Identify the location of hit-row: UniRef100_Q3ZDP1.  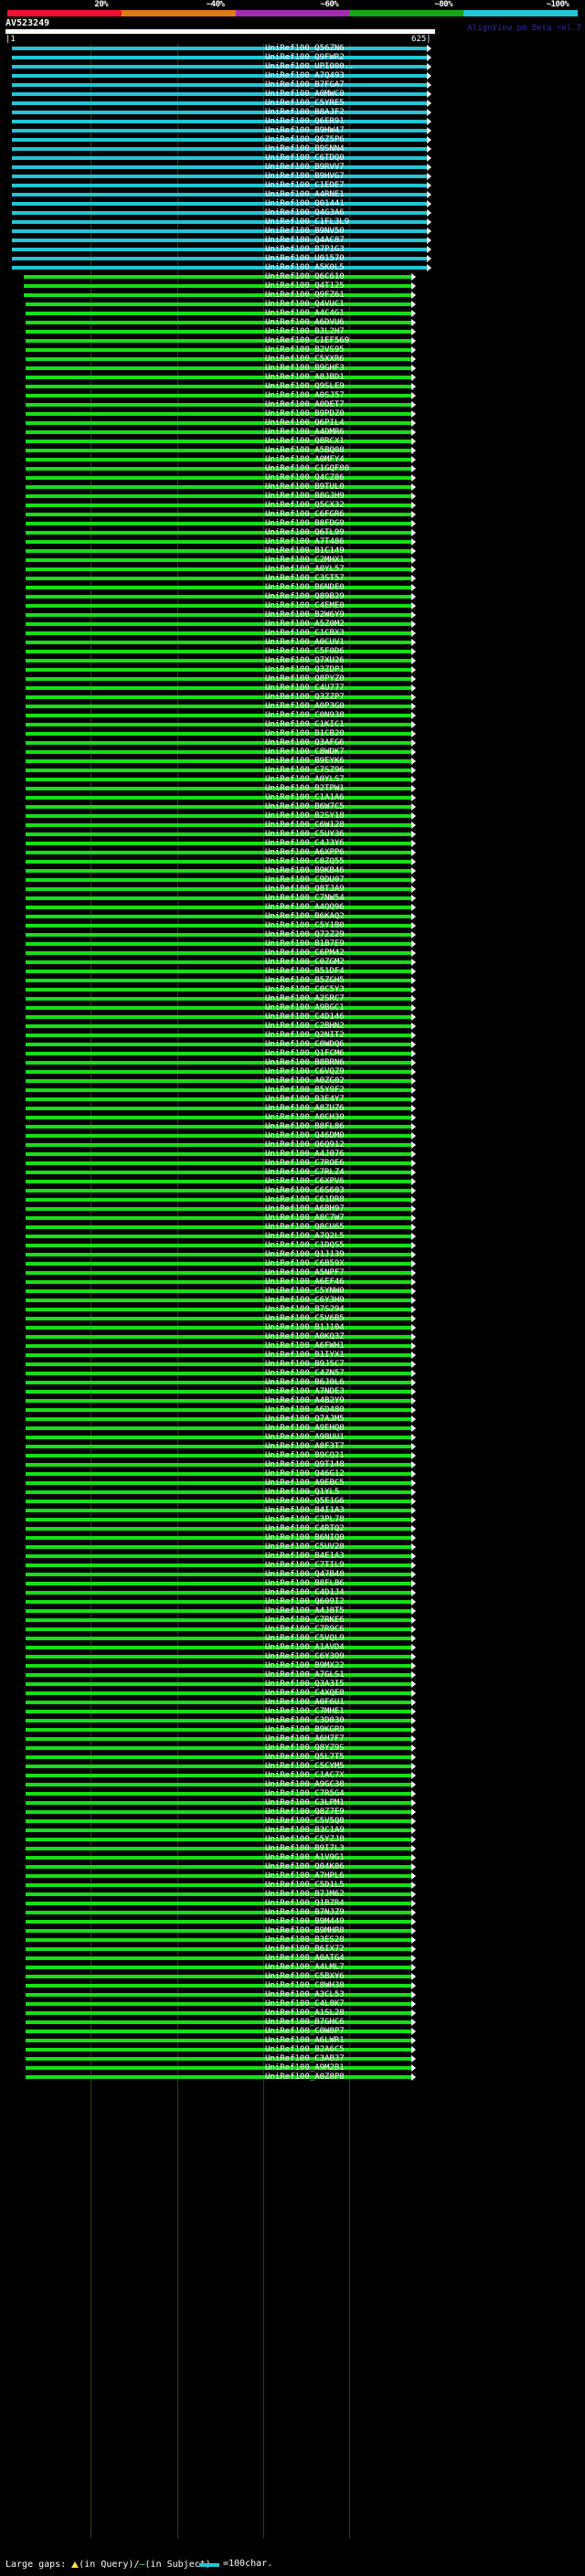
(293, 669).